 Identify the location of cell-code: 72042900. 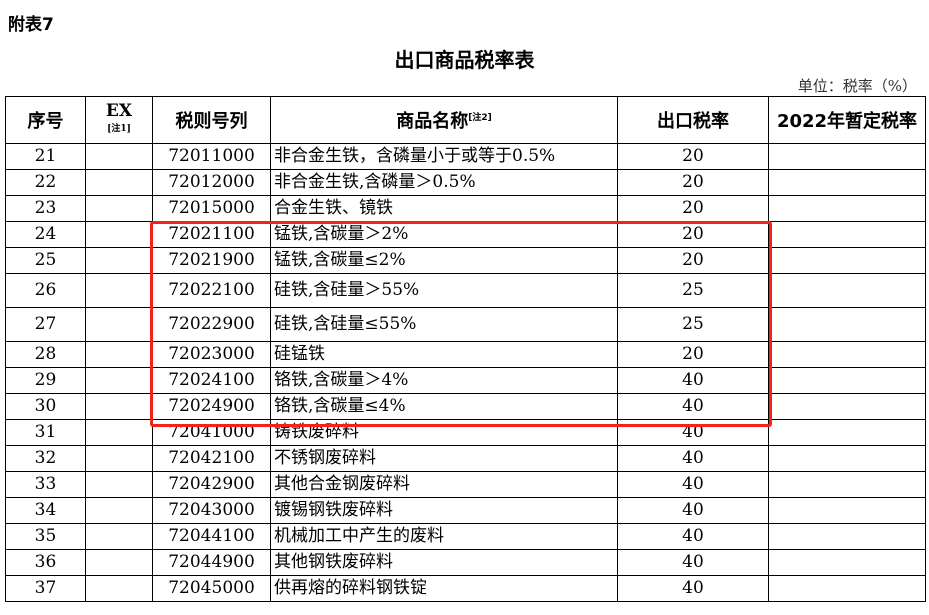
(211, 484).